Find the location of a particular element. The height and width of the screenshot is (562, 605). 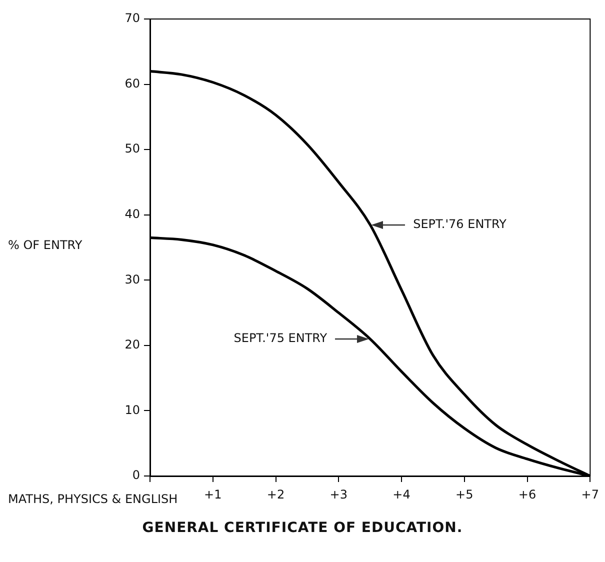

y-tick-label: 50 is located at coordinates (132, 149).